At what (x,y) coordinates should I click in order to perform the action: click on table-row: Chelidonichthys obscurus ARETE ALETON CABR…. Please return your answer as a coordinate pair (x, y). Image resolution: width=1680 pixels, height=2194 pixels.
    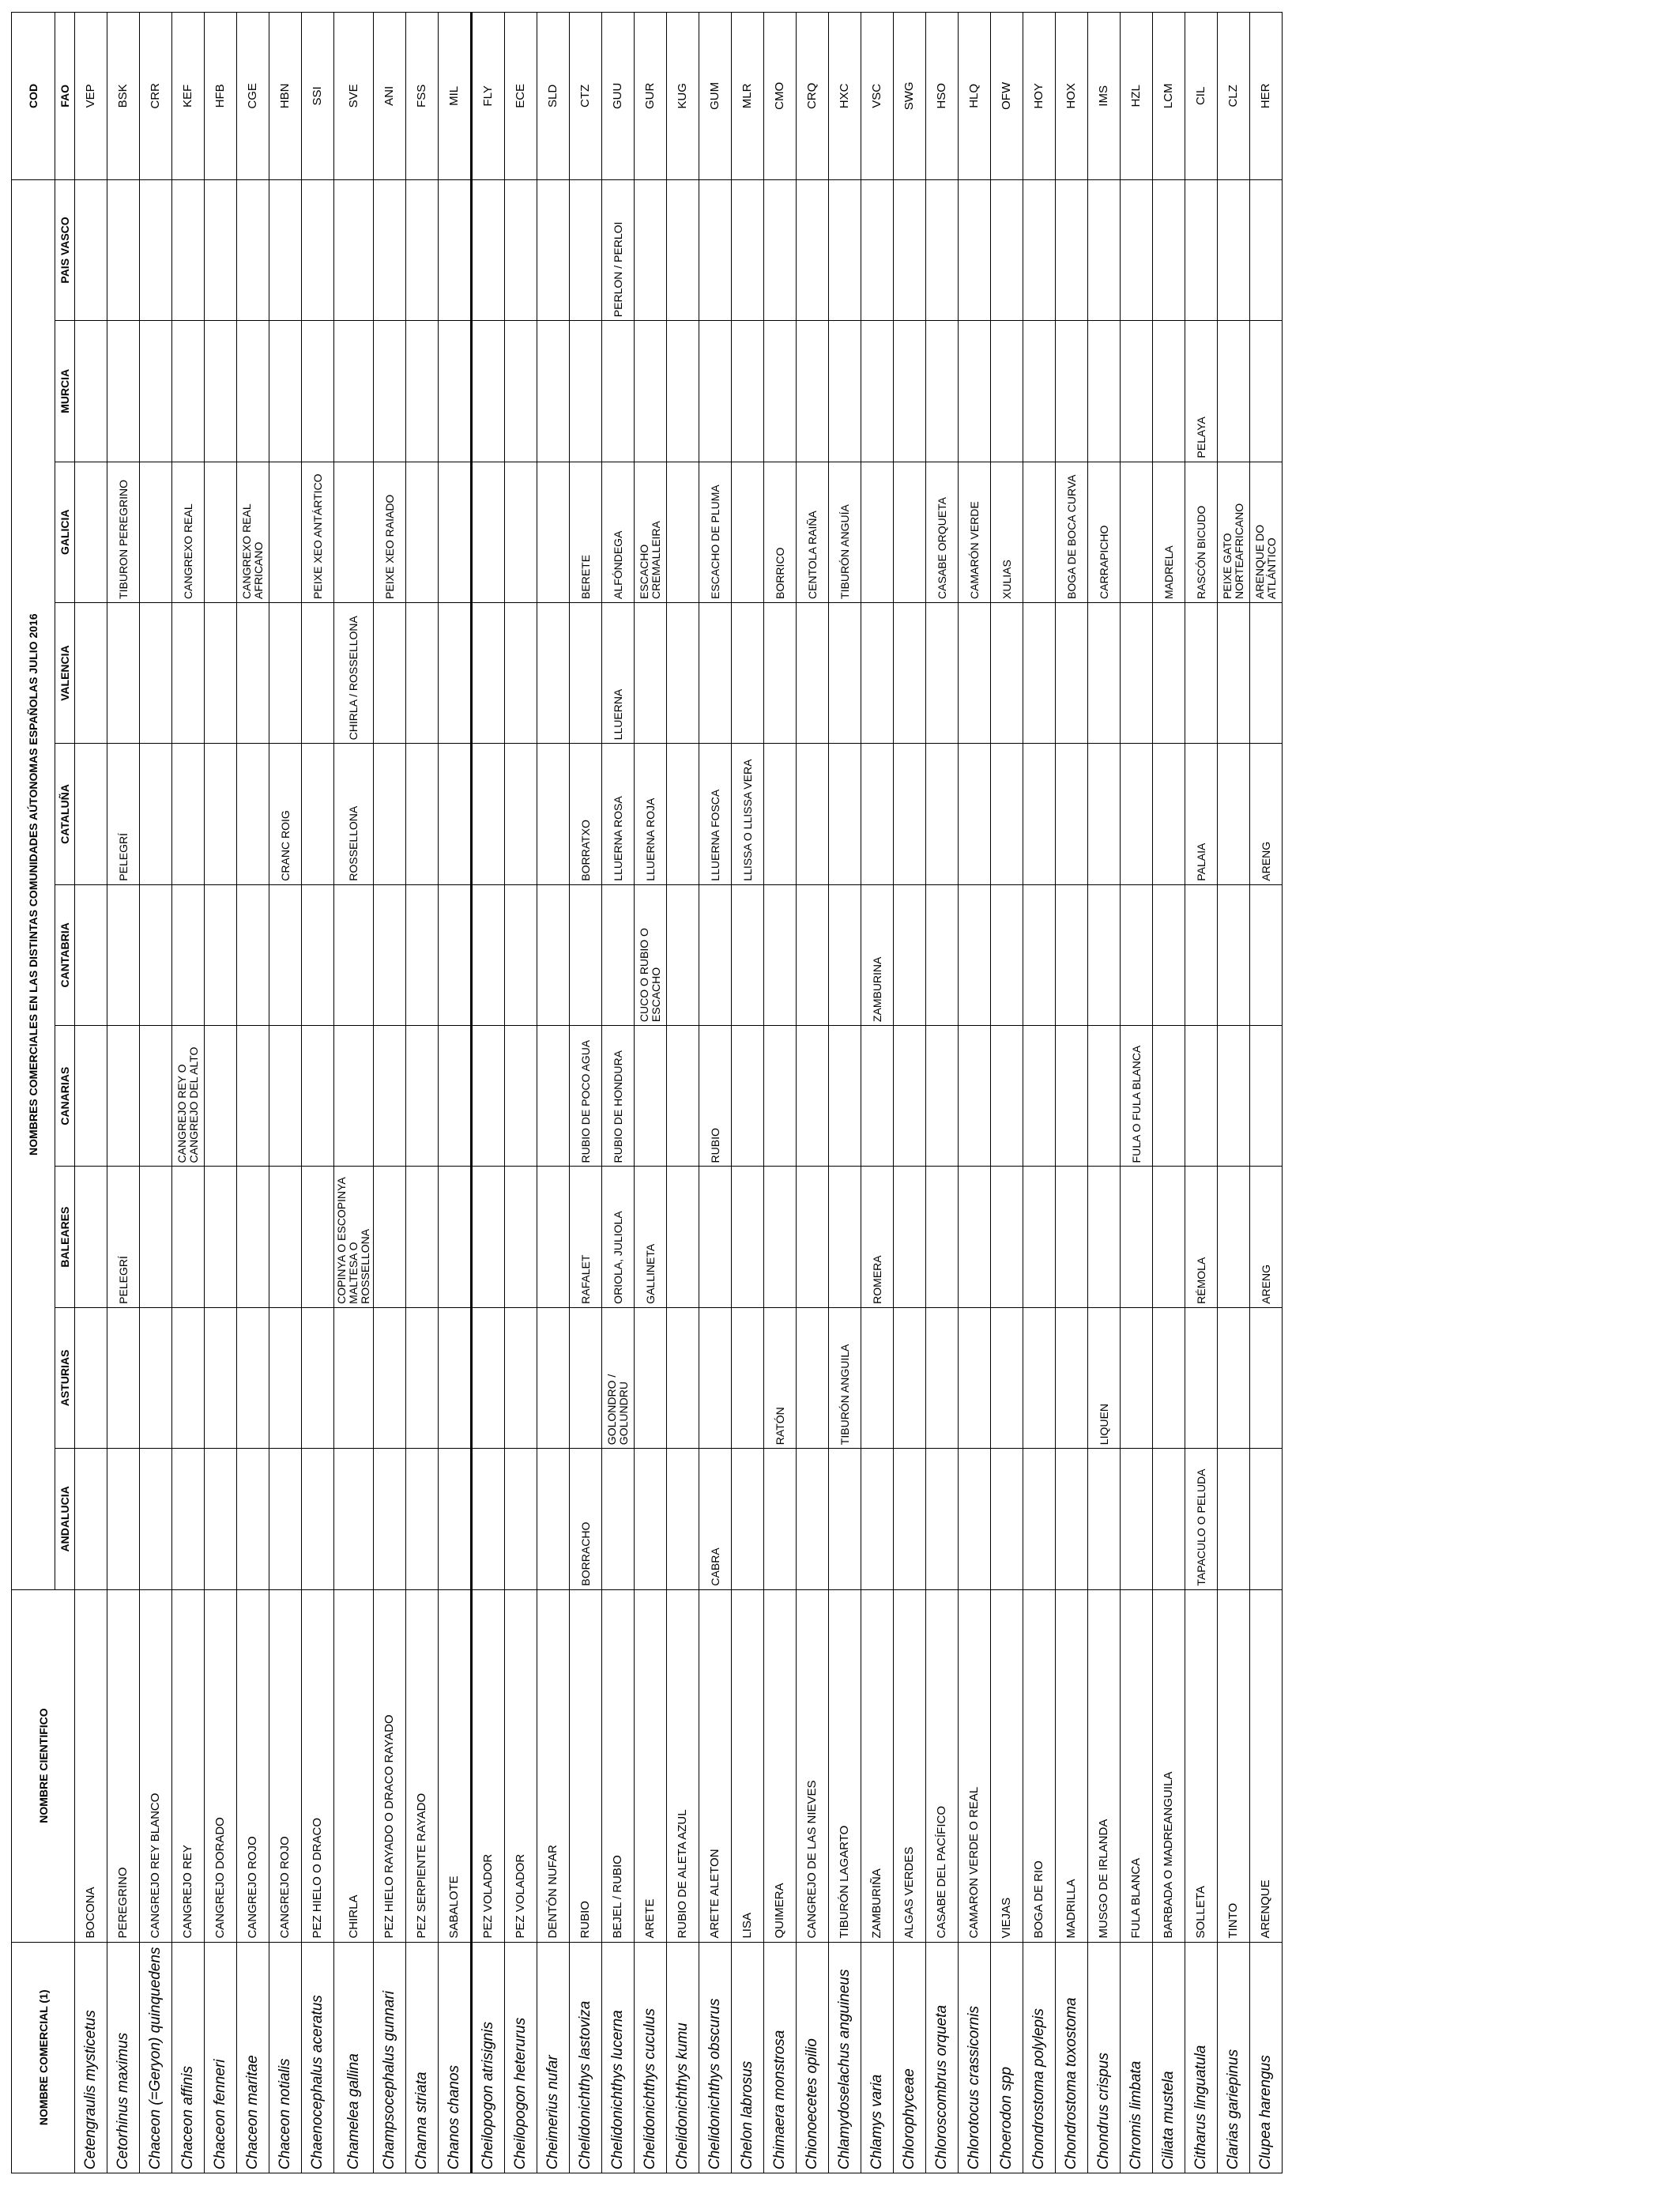
    Looking at the image, I should click on (715, 1092).